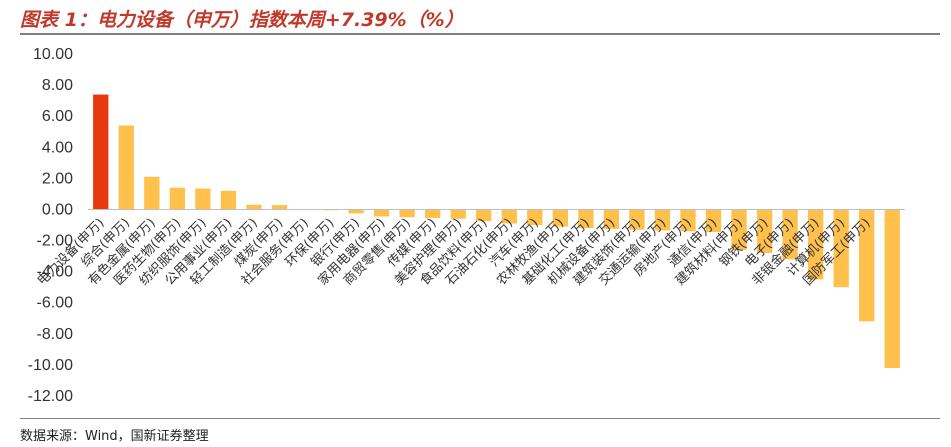 This screenshot has height=447, width=951. Describe the element at coordinates (57, 147) in the screenshot. I see `y-tick-label: 4.00` at that location.